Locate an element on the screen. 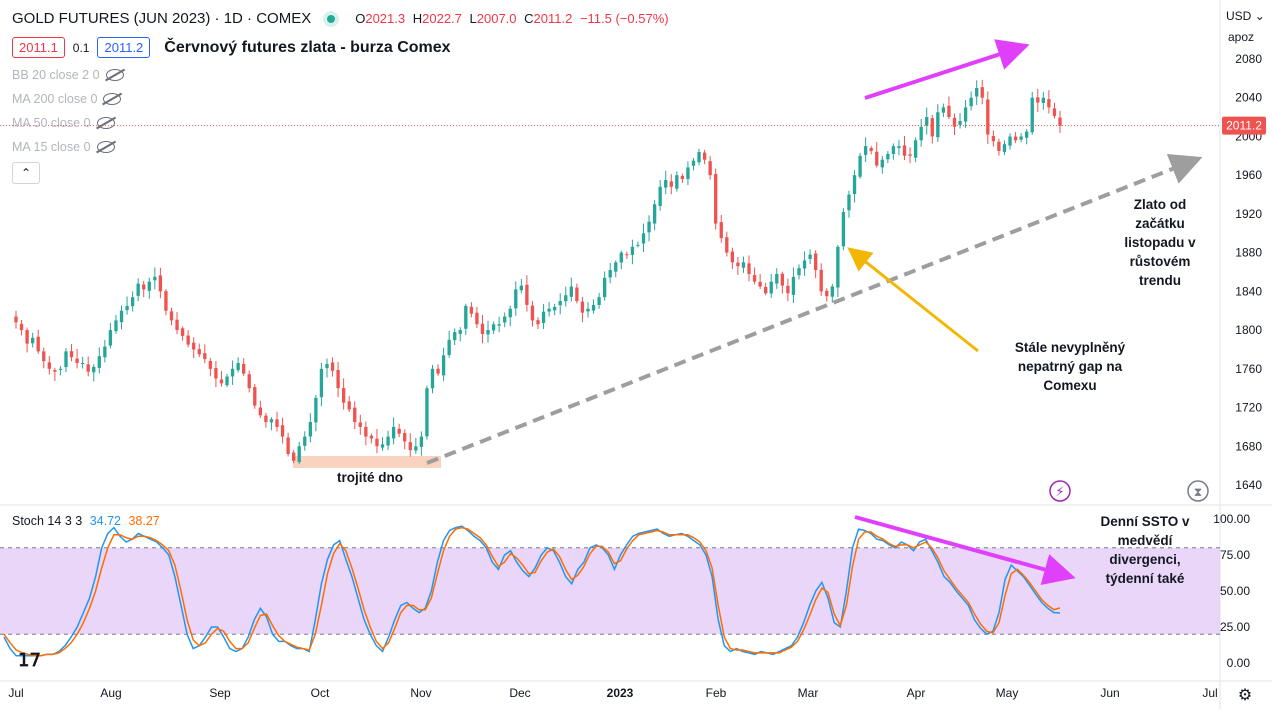  time-tick-label: Apr is located at coordinates (916, 693).